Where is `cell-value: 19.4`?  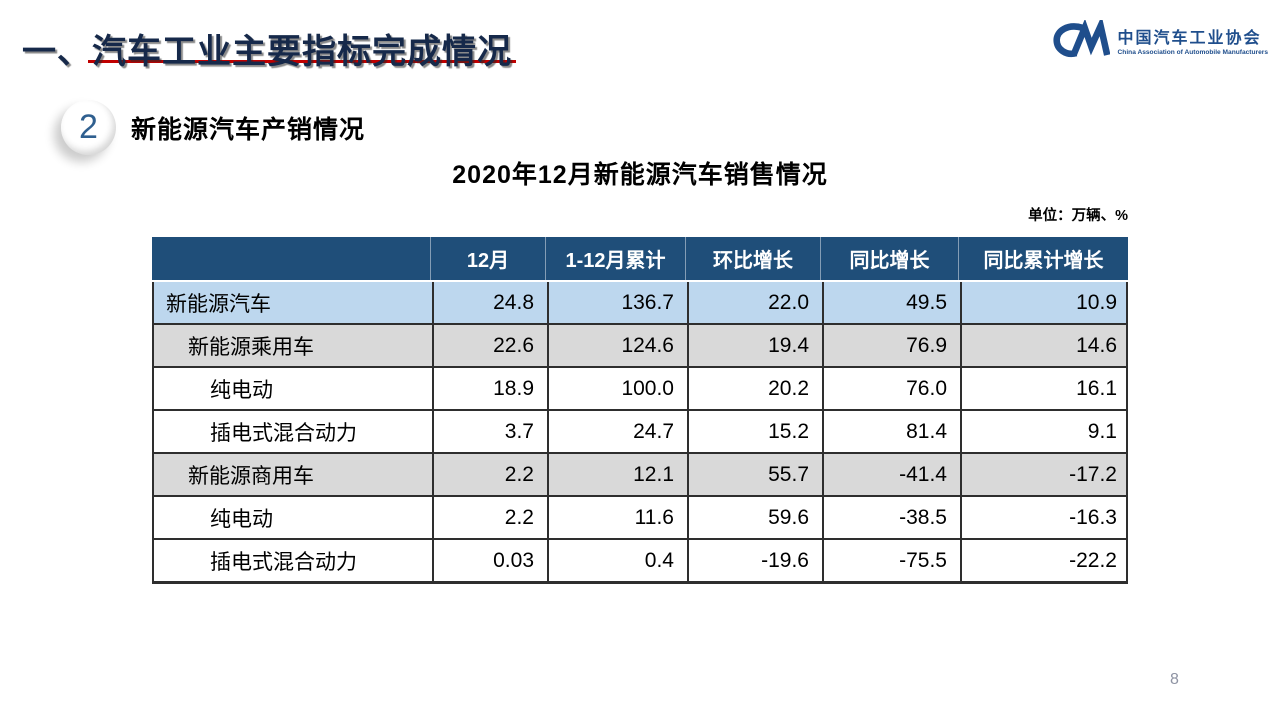
cell-value: 19.4 is located at coordinates (754, 345).